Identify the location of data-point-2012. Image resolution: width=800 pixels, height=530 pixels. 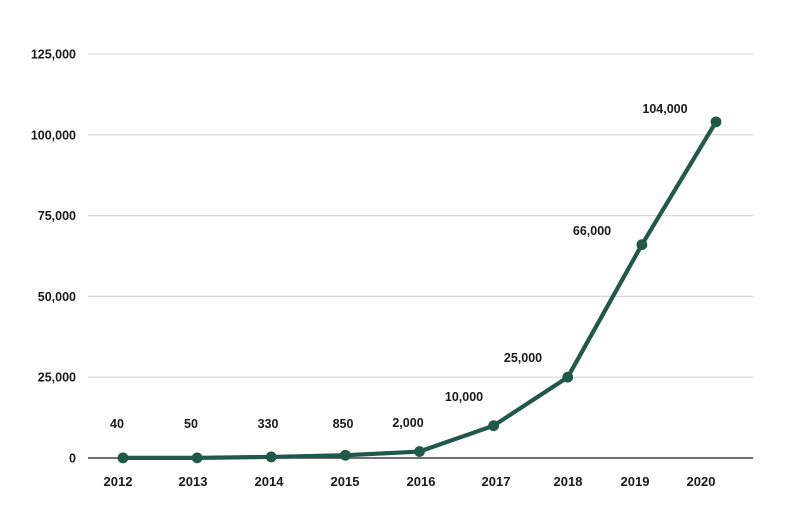
(123, 458).